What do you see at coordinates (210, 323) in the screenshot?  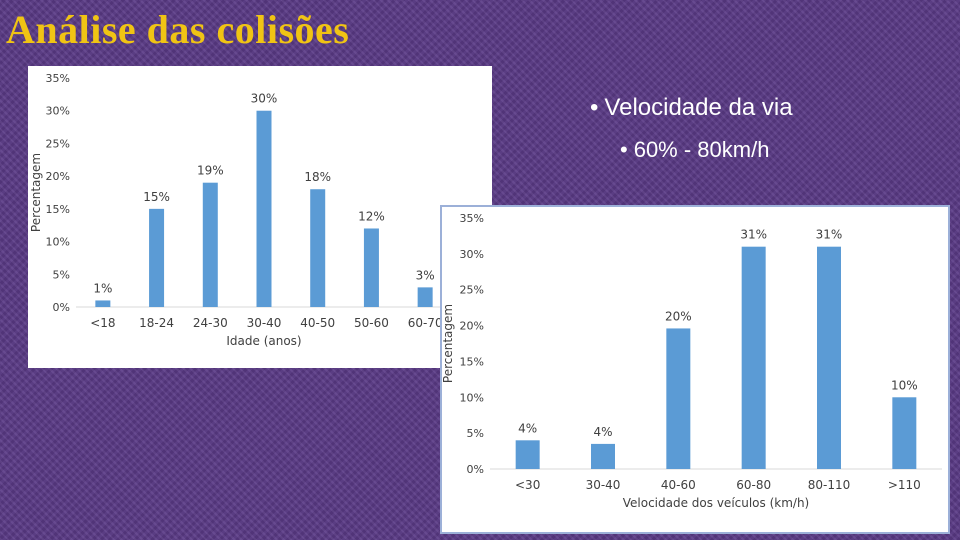 I see `x-tick-label: 24-30` at bounding box center [210, 323].